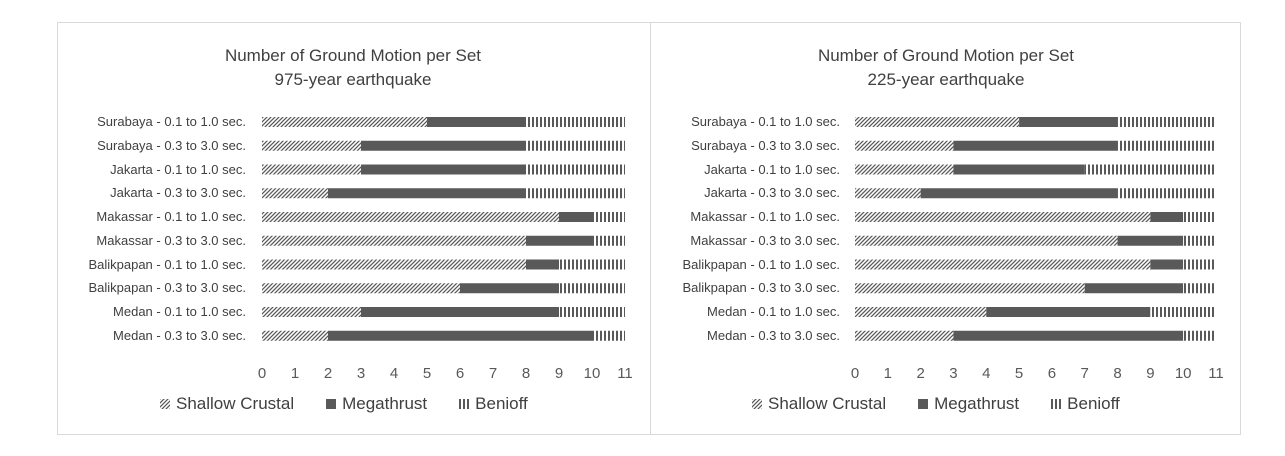 The height and width of the screenshot is (456, 1285). What do you see at coordinates (1085, 404) in the screenshot?
I see `legend-item-benioff: Benioff` at bounding box center [1085, 404].